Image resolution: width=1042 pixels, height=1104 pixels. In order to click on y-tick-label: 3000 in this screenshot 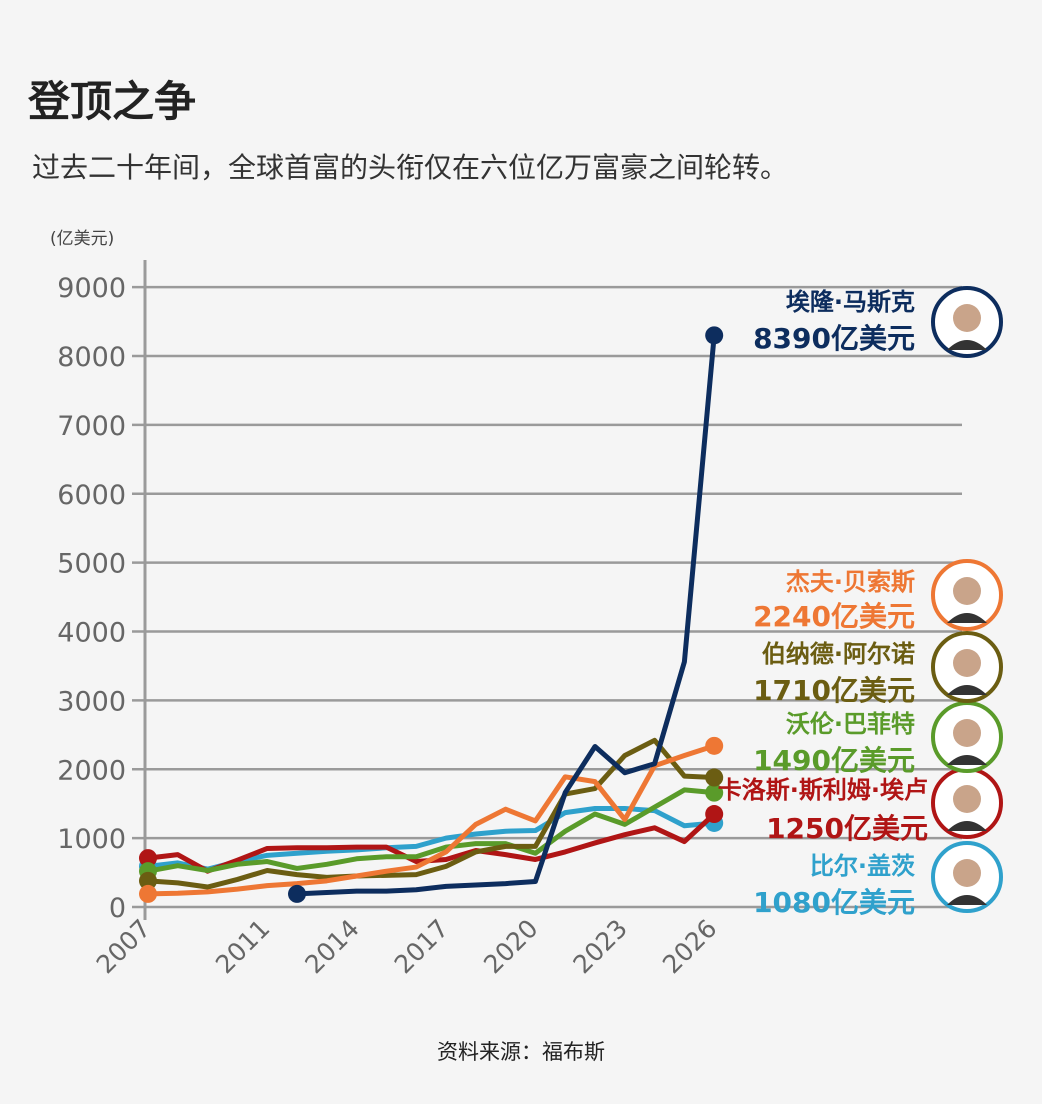, I will do `click(91, 701)`.